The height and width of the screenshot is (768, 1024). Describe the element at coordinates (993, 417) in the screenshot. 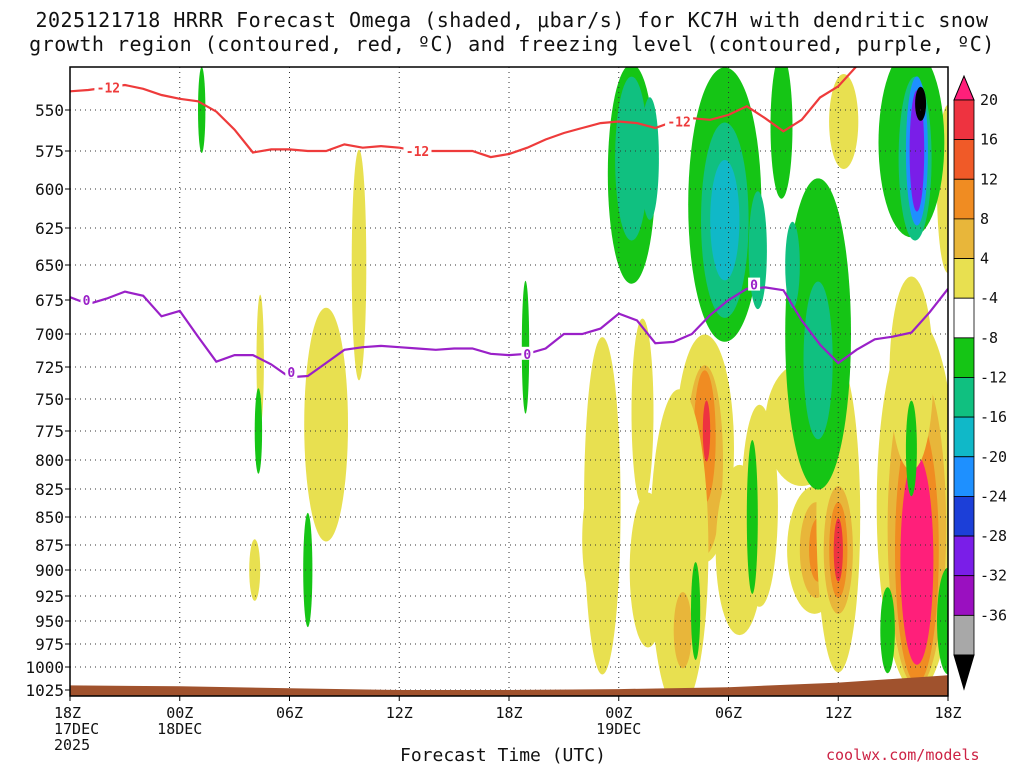

I see `colorbar-label: -16` at that location.